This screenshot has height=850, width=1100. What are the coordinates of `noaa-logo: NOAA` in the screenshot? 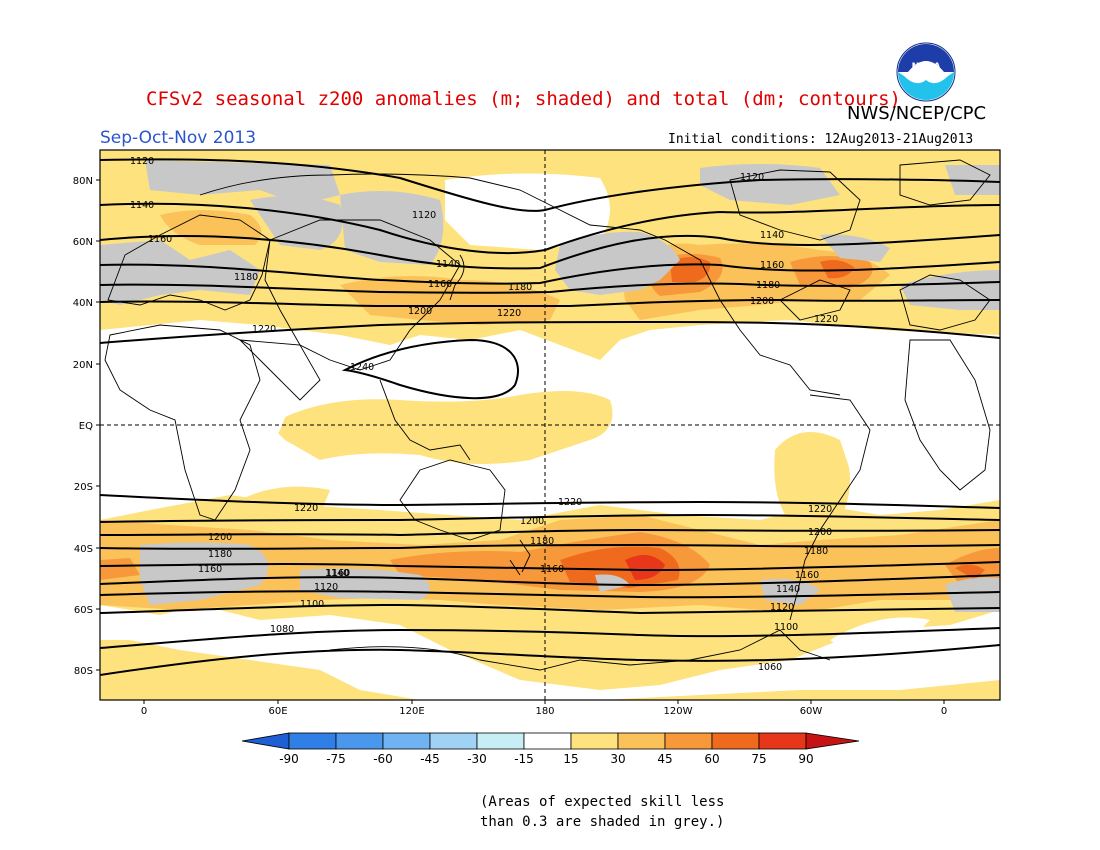 It's located at (926, 72).